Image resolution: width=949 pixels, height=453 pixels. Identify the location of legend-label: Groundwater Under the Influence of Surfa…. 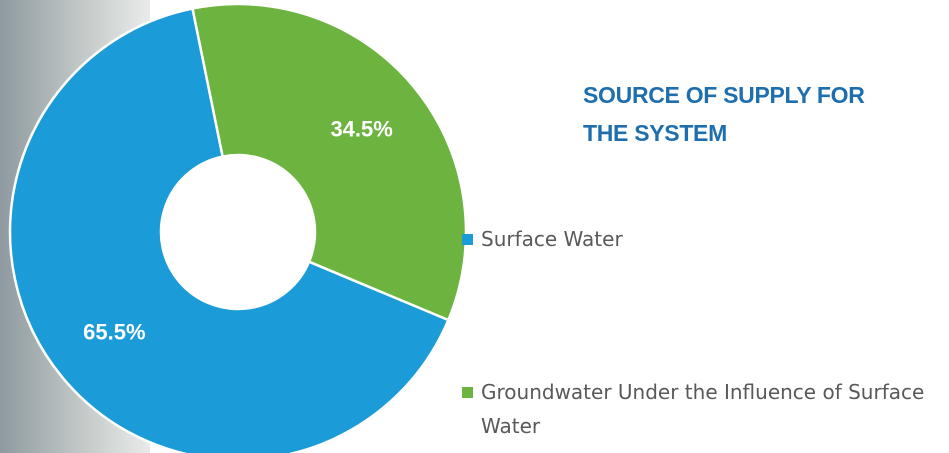
(703, 409).